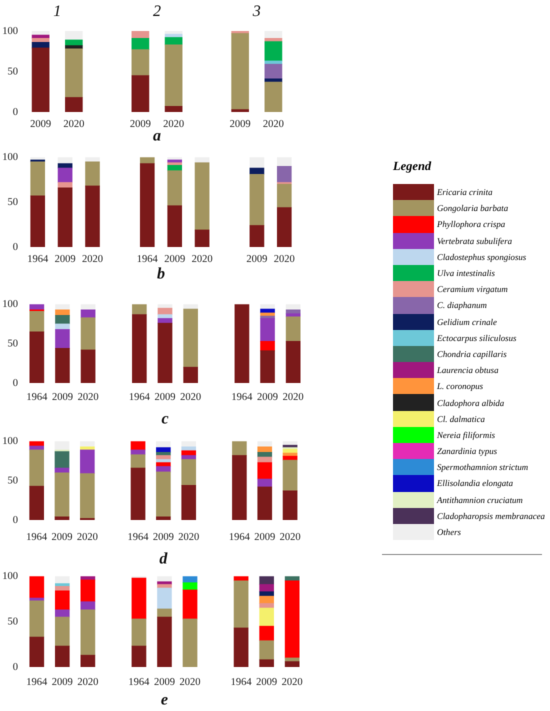  What do you see at coordinates (476, 337) in the screenshot?
I see `legend-label: Ectocarpus siliculosus` at bounding box center [476, 337].